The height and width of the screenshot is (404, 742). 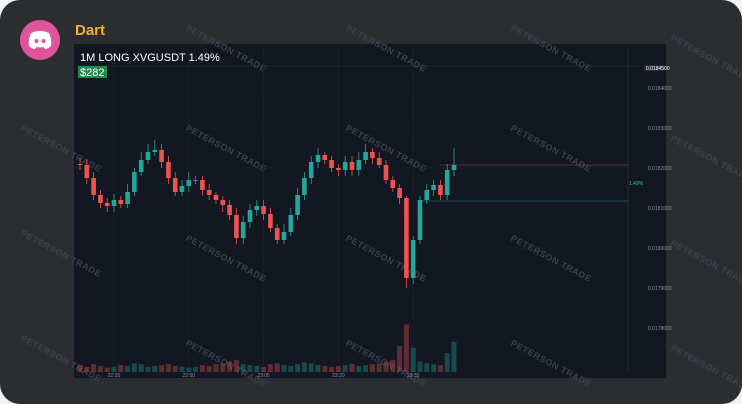 I want to click on price-tag-bg, so click(x=654, y=68).